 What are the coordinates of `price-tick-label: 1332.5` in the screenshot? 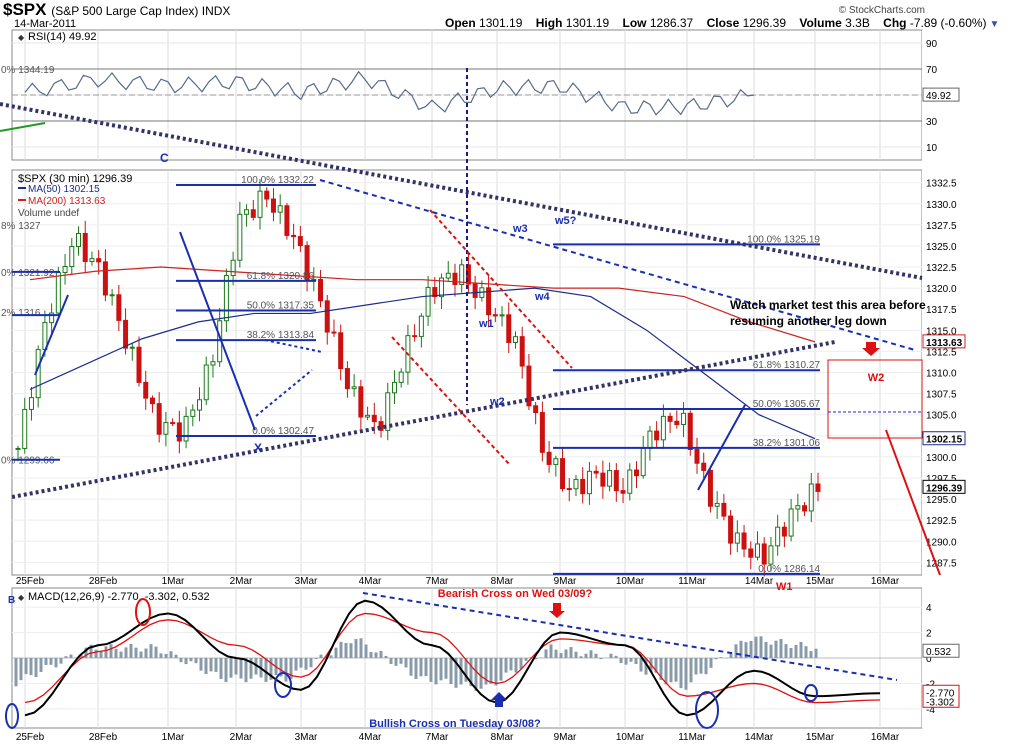 It's located at (941, 184).